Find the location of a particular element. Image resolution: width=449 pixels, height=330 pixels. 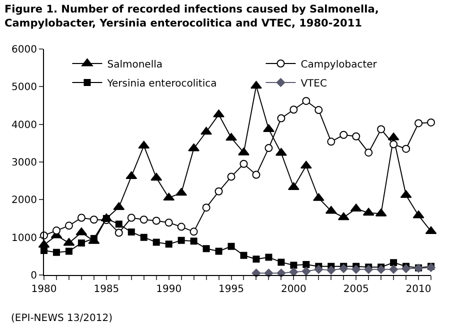

legend-label: Yersinia enterocolitica is located at coordinates (161, 84).